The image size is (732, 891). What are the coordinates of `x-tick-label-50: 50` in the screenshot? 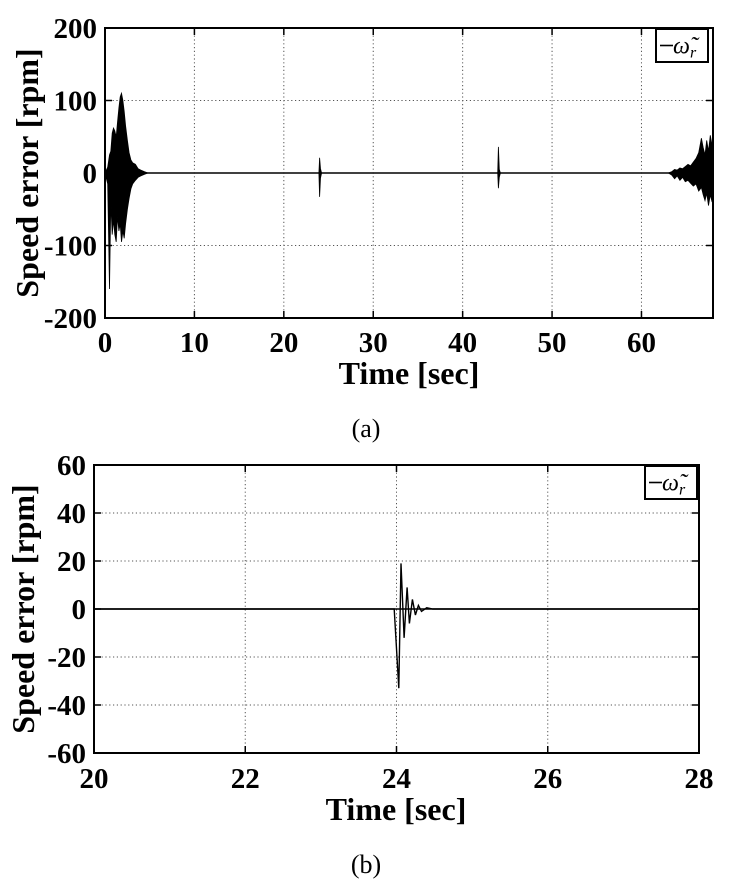 It's located at (552, 343).